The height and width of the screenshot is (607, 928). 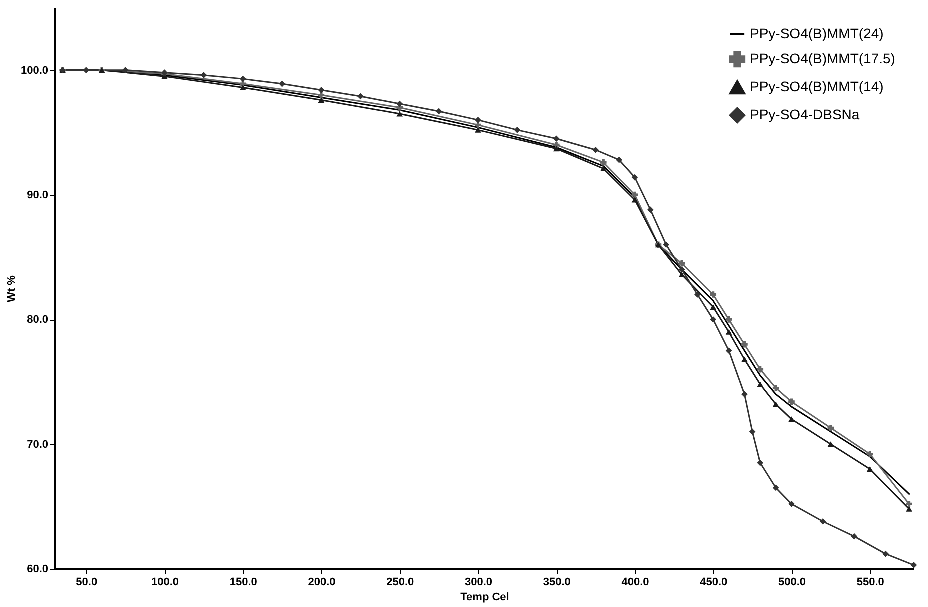 What do you see at coordinates (165, 582) in the screenshot?
I see `x-tick-label: 100.0` at bounding box center [165, 582].